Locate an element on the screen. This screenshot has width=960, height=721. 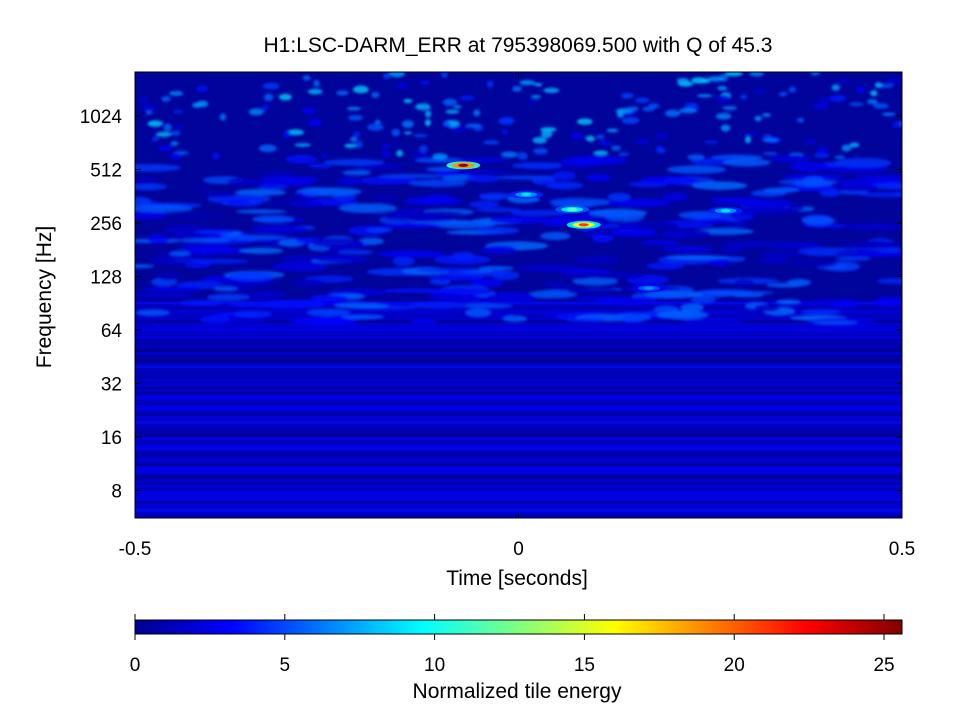
colorbar-label: Normalized tile energy is located at coordinates (517, 691).